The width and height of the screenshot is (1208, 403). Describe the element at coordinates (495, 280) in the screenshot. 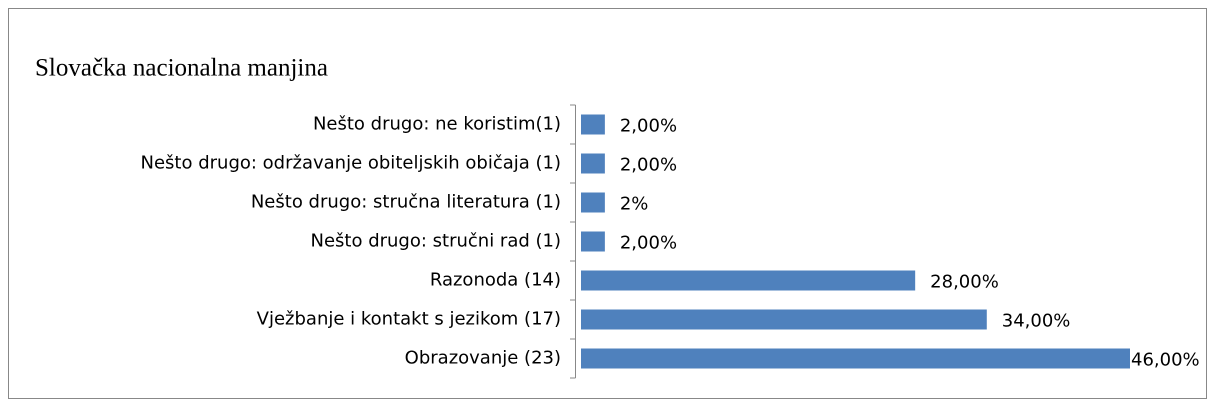

I see `y-tick-label: Razonoda (14)` at that location.